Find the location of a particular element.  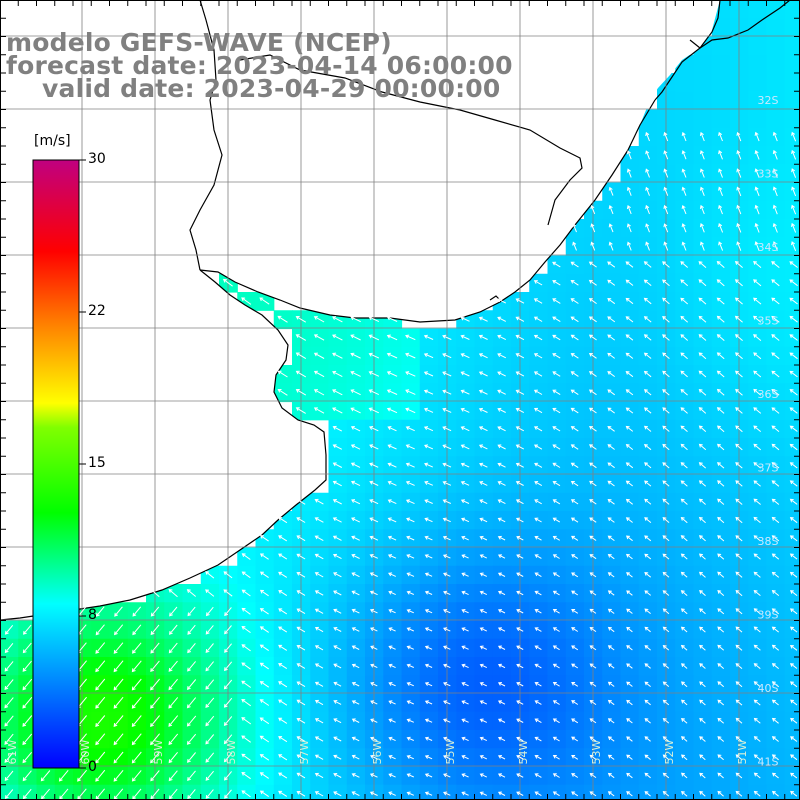

latitude-label: 34S is located at coordinates (768, 247).